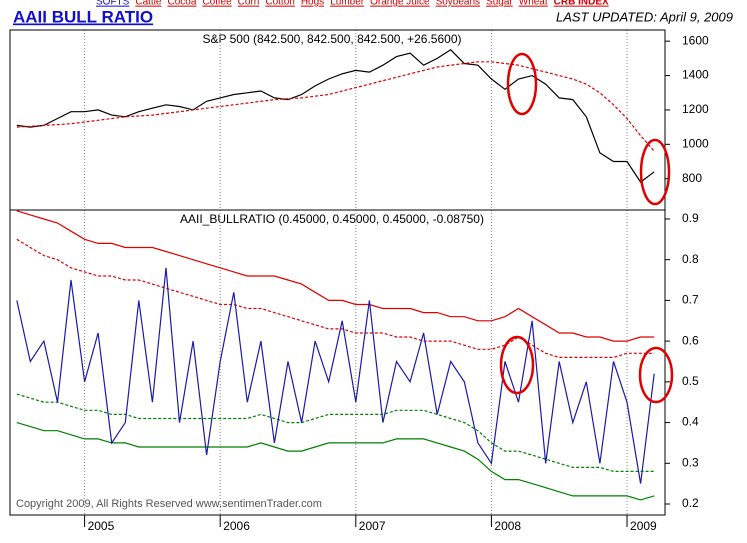 This screenshot has height=543, width=747. What do you see at coordinates (347, 4) in the screenshot?
I see `nav-link: Lumber` at bounding box center [347, 4].